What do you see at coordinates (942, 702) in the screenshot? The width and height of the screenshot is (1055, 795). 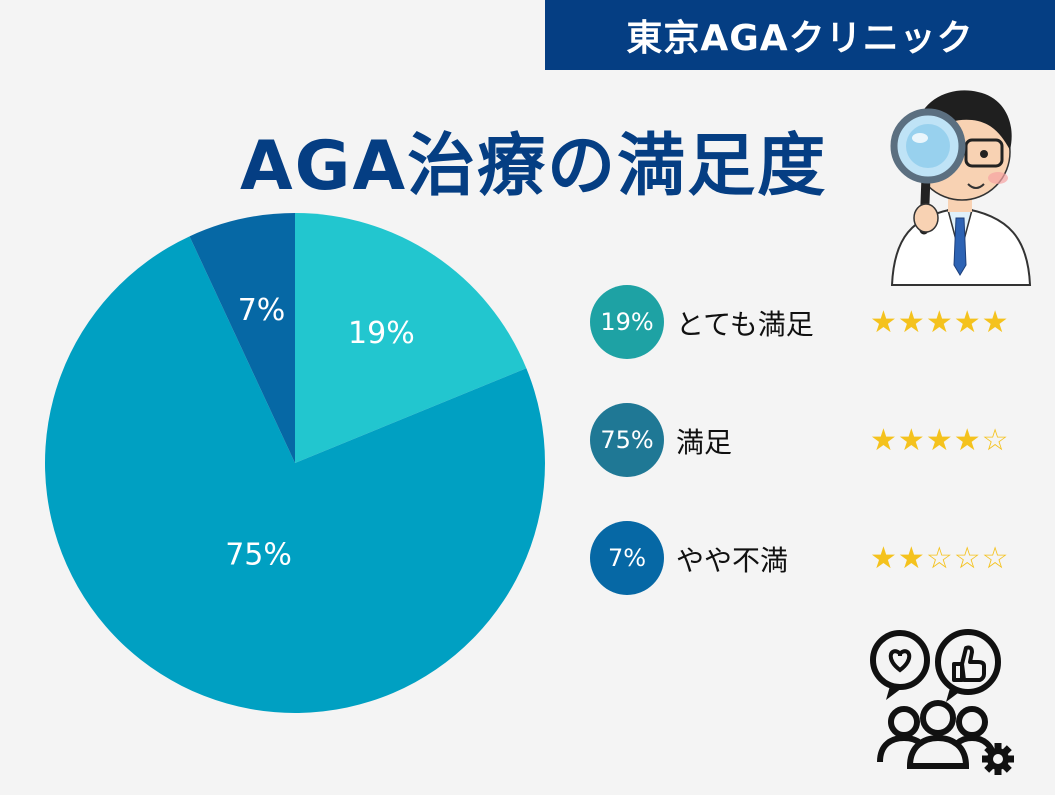 I see `customer-feedback-icon` at bounding box center [942, 702].